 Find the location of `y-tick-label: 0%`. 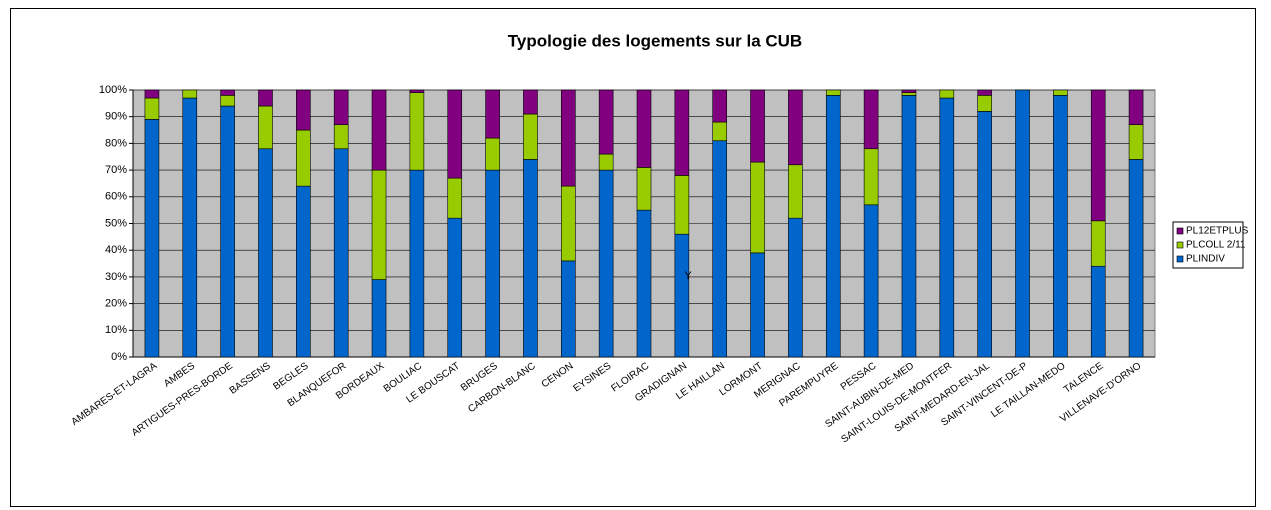

y-tick-label: 0% is located at coordinates (119, 357).